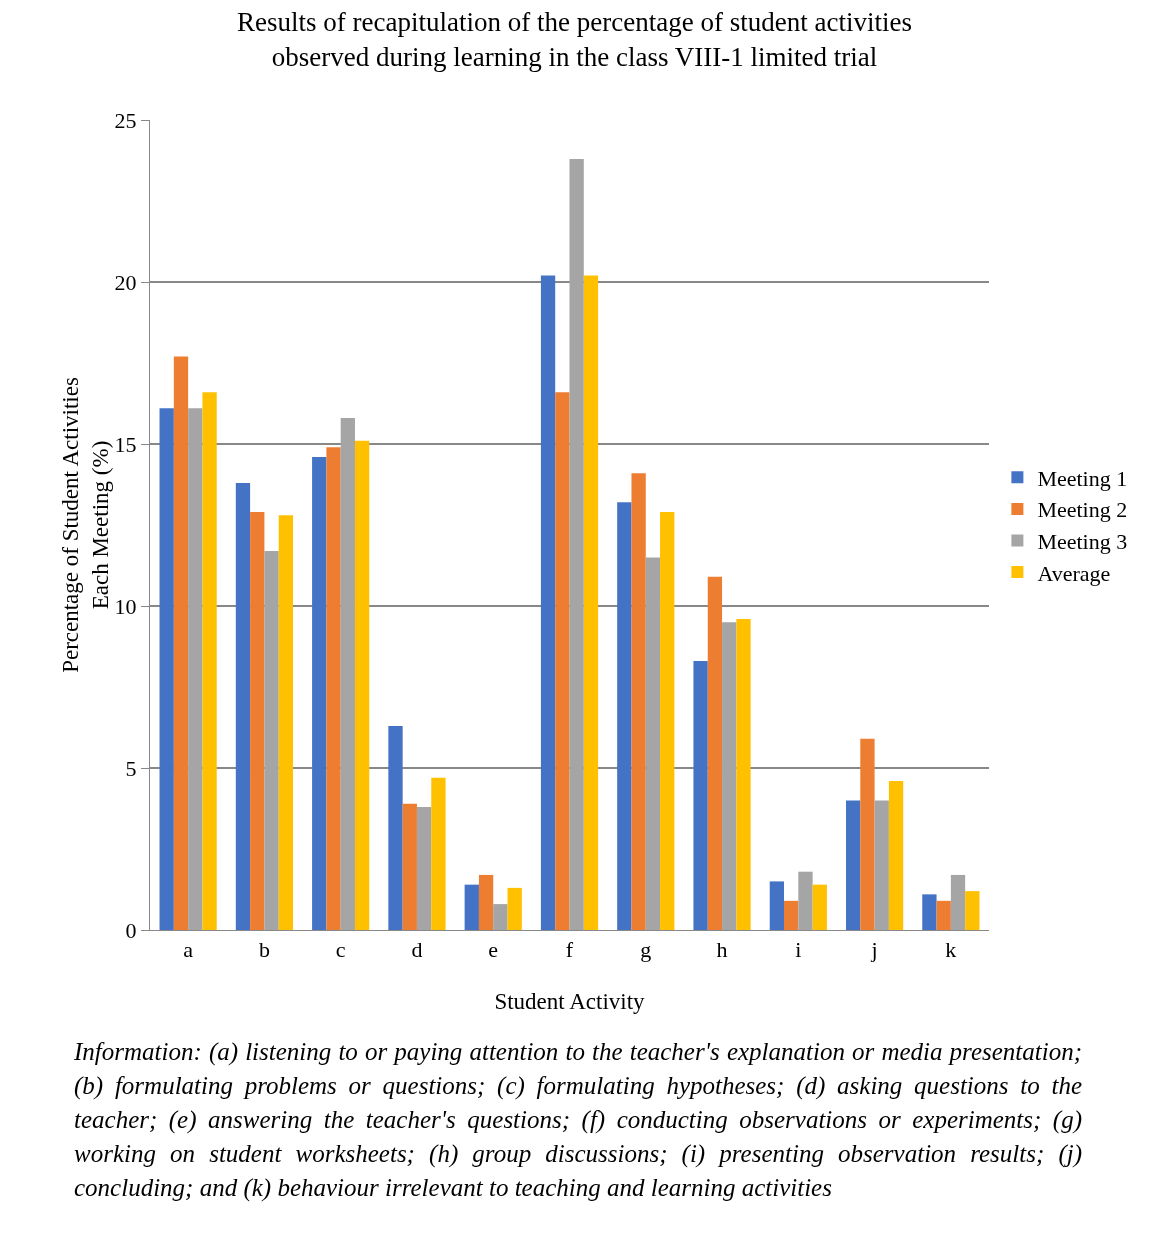 Image resolution: width=1149 pixels, height=1238 pixels. Describe the element at coordinates (1082, 510) in the screenshot. I see `legend-label: Meeting 2` at that location.